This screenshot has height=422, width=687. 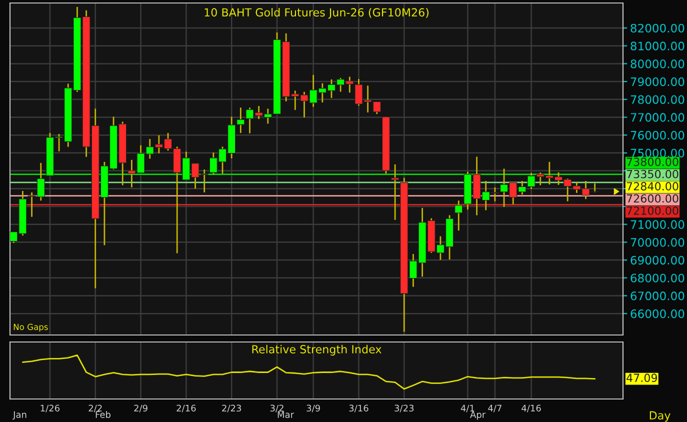 I want to click on chart-title: 10 BAHT Gold Futures Jun-26 (GF10M26), so click(x=316, y=13).